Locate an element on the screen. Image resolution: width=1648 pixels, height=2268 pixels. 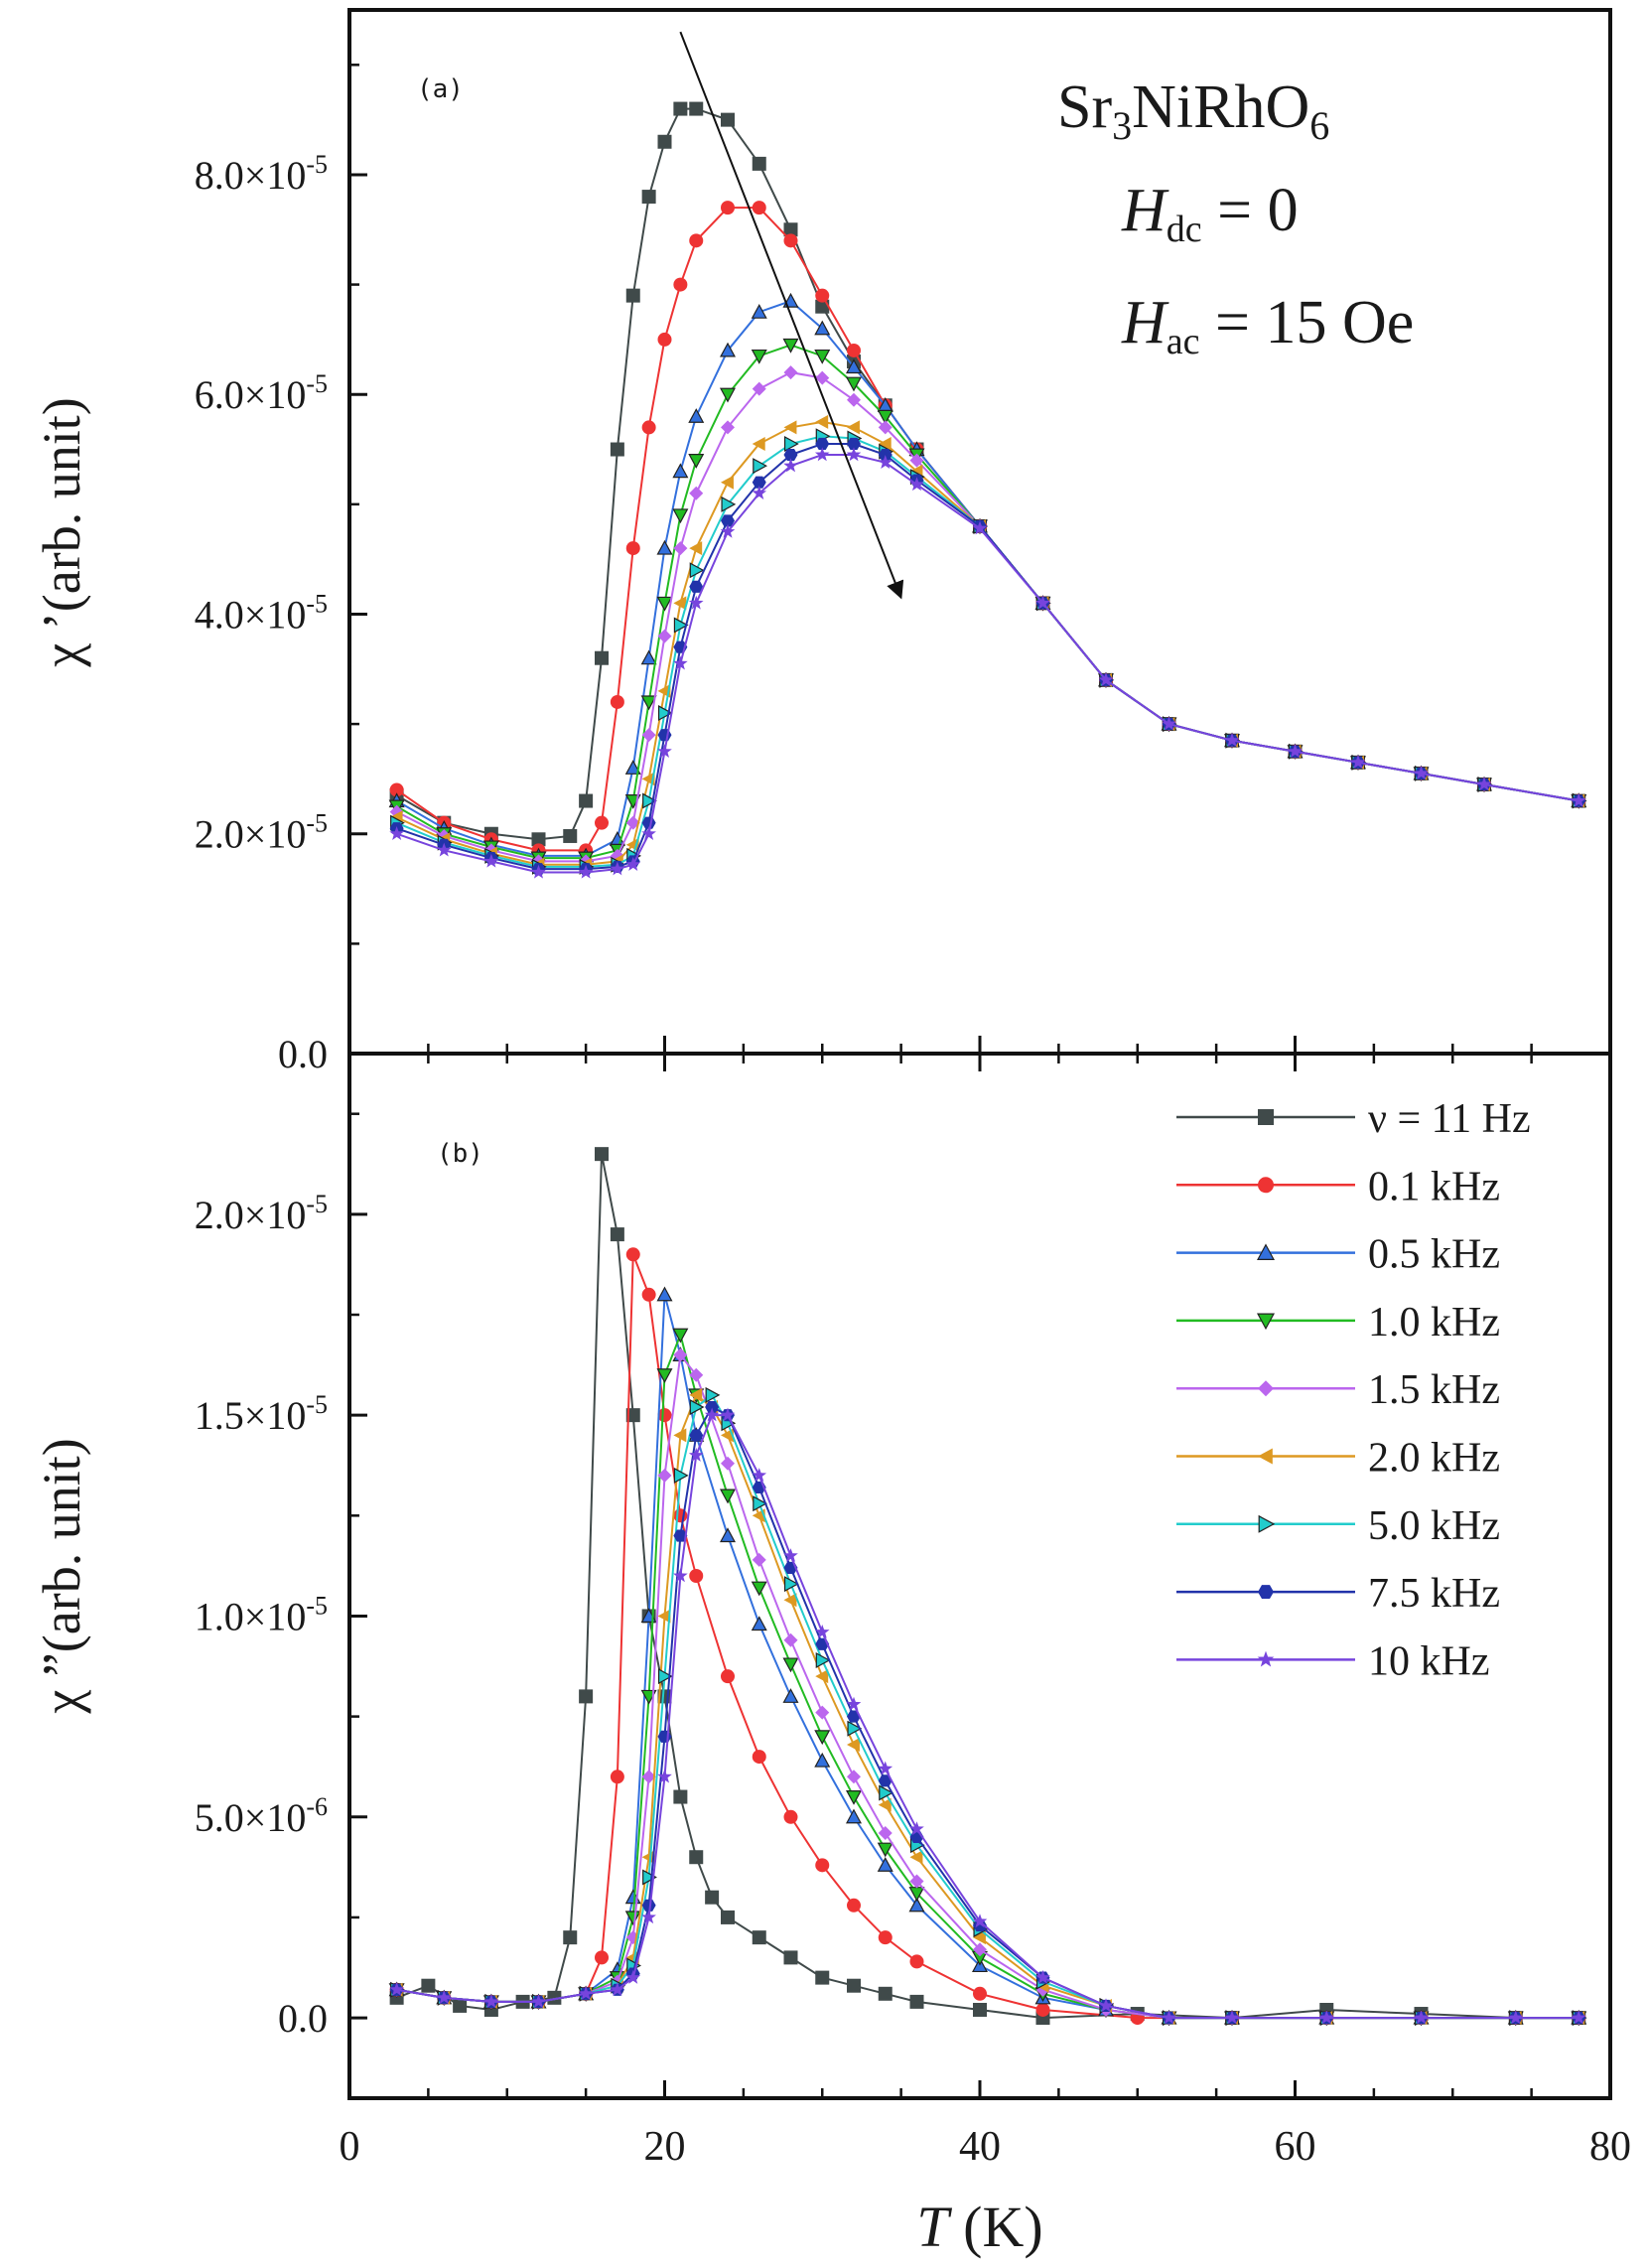
legend-label: 2.0 kHz is located at coordinates (1434, 1459).